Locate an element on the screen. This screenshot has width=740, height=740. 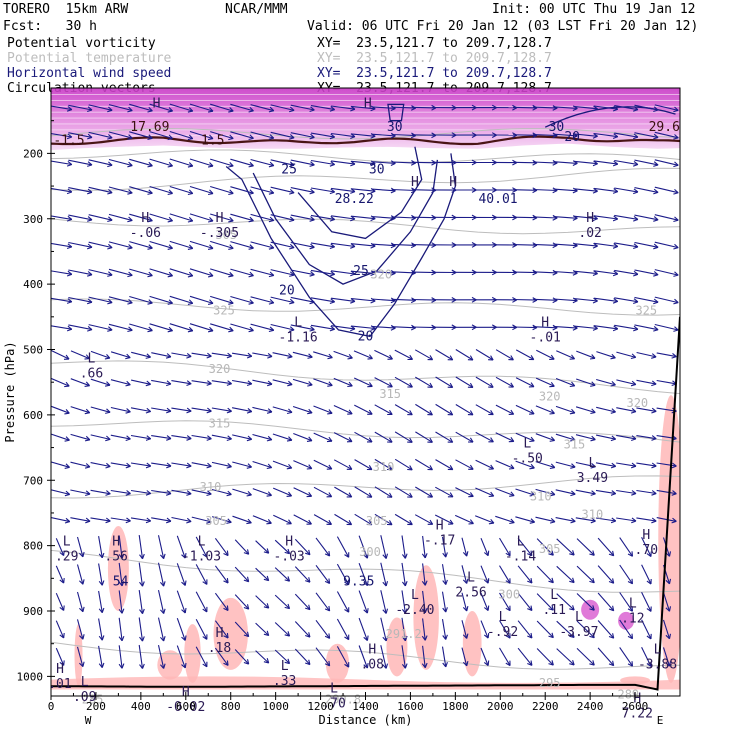
extremum-value: .70 is located at coordinates (333, 704).